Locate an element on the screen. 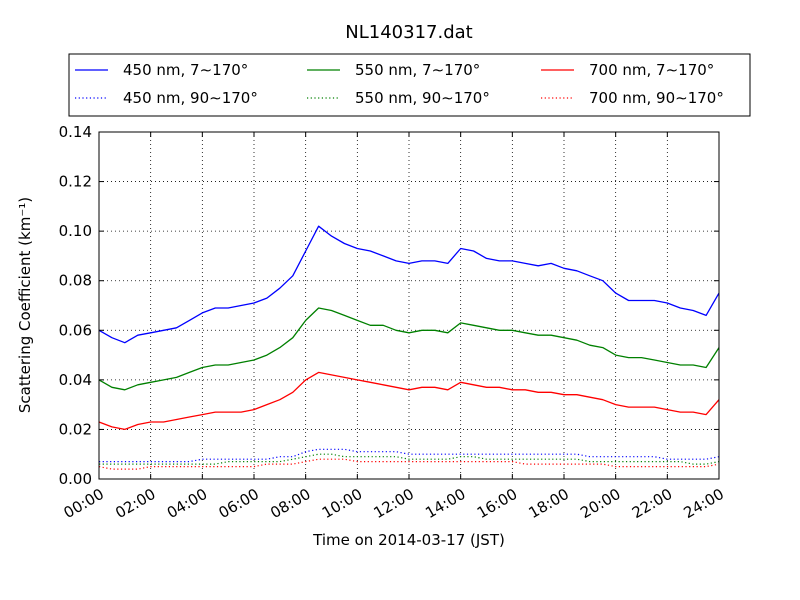 The width and height of the screenshot is (800, 600). legend-box is located at coordinates (409, 85).